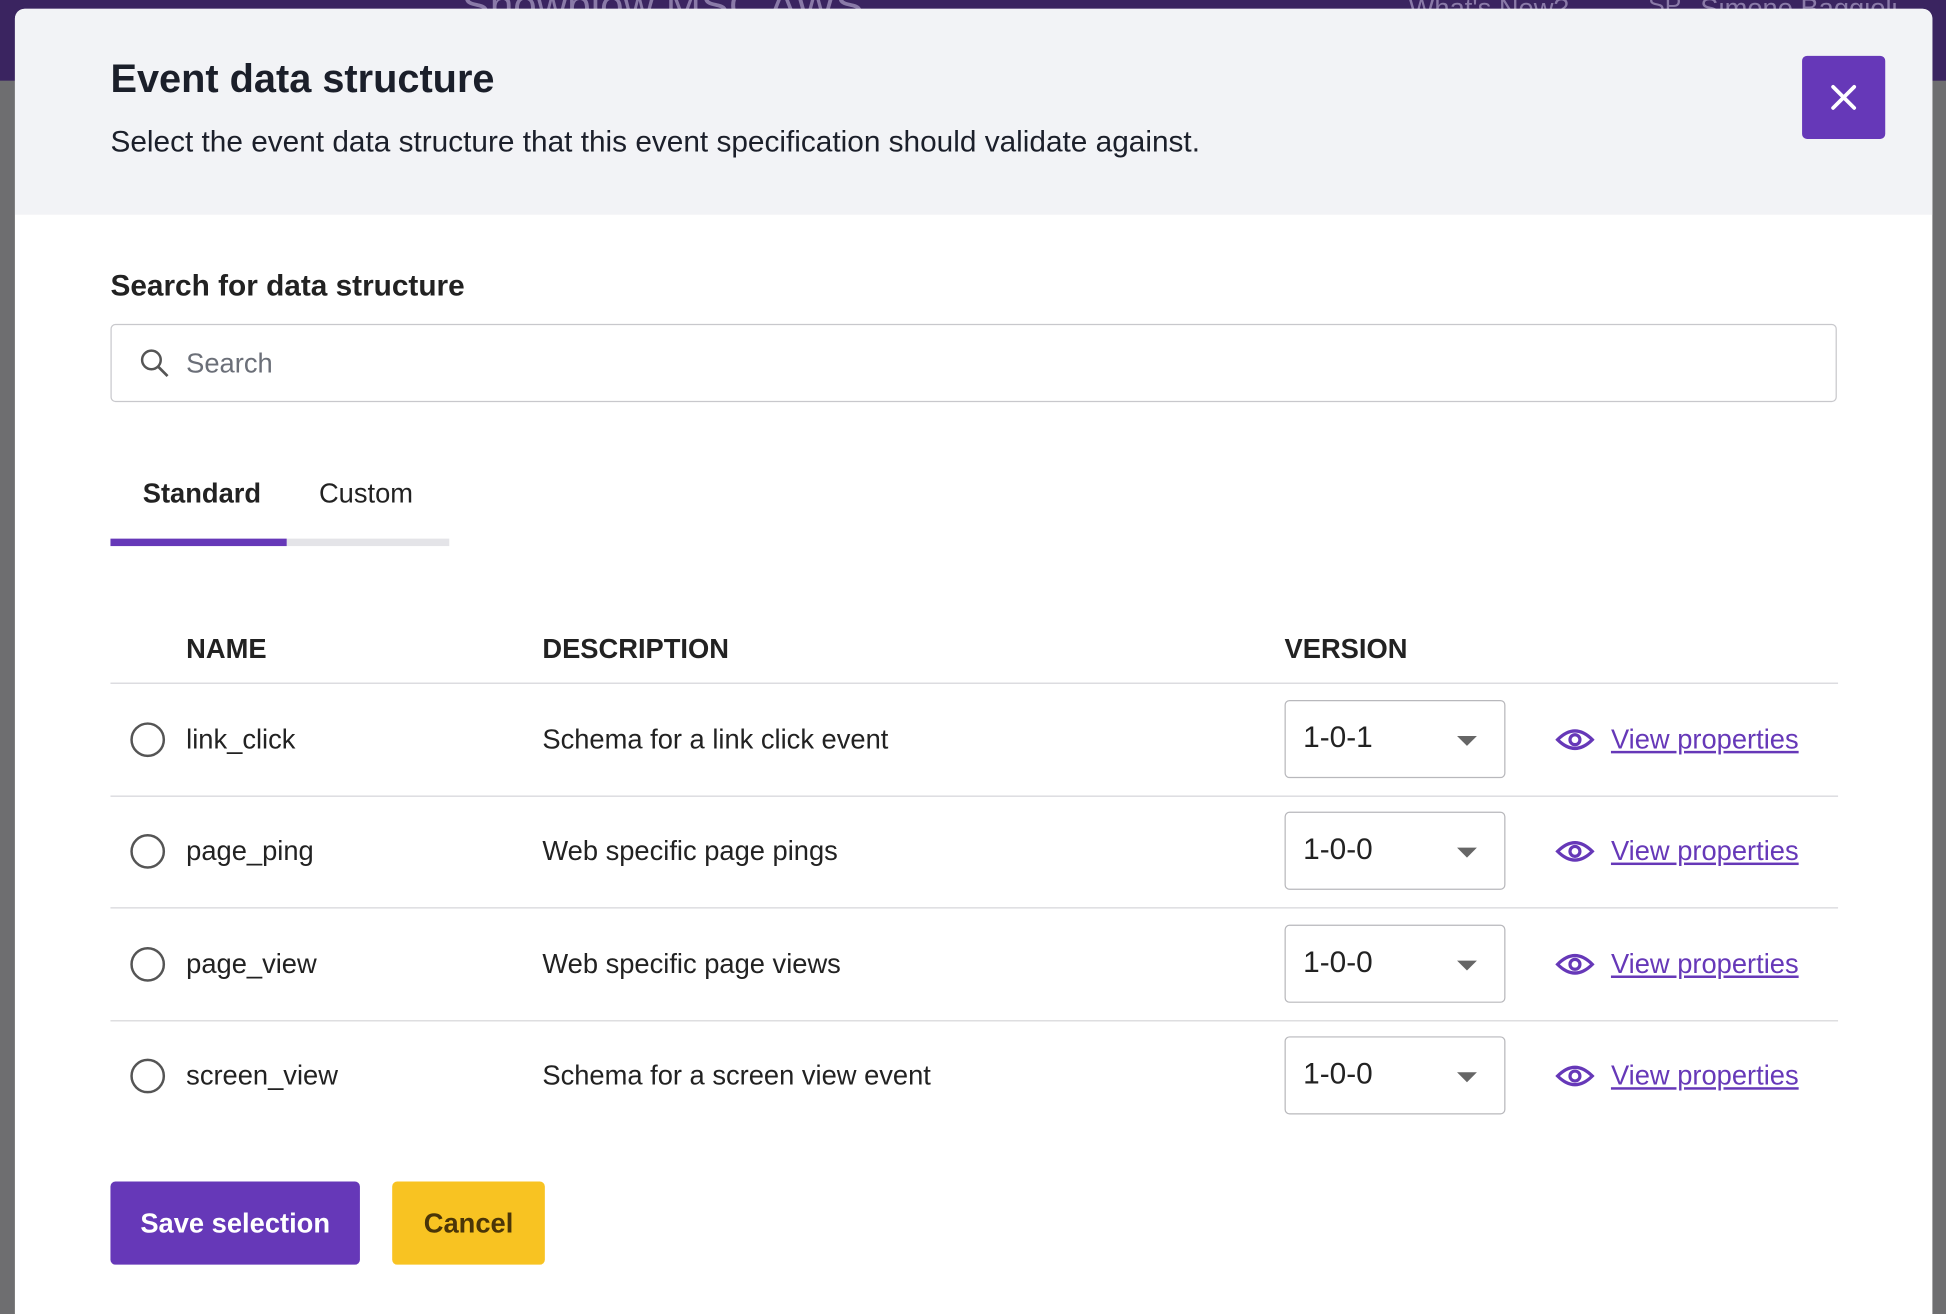 The width and height of the screenshot is (1946, 1314). Describe the element at coordinates (973, 363) in the screenshot. I see `search-input: Search` at that location.